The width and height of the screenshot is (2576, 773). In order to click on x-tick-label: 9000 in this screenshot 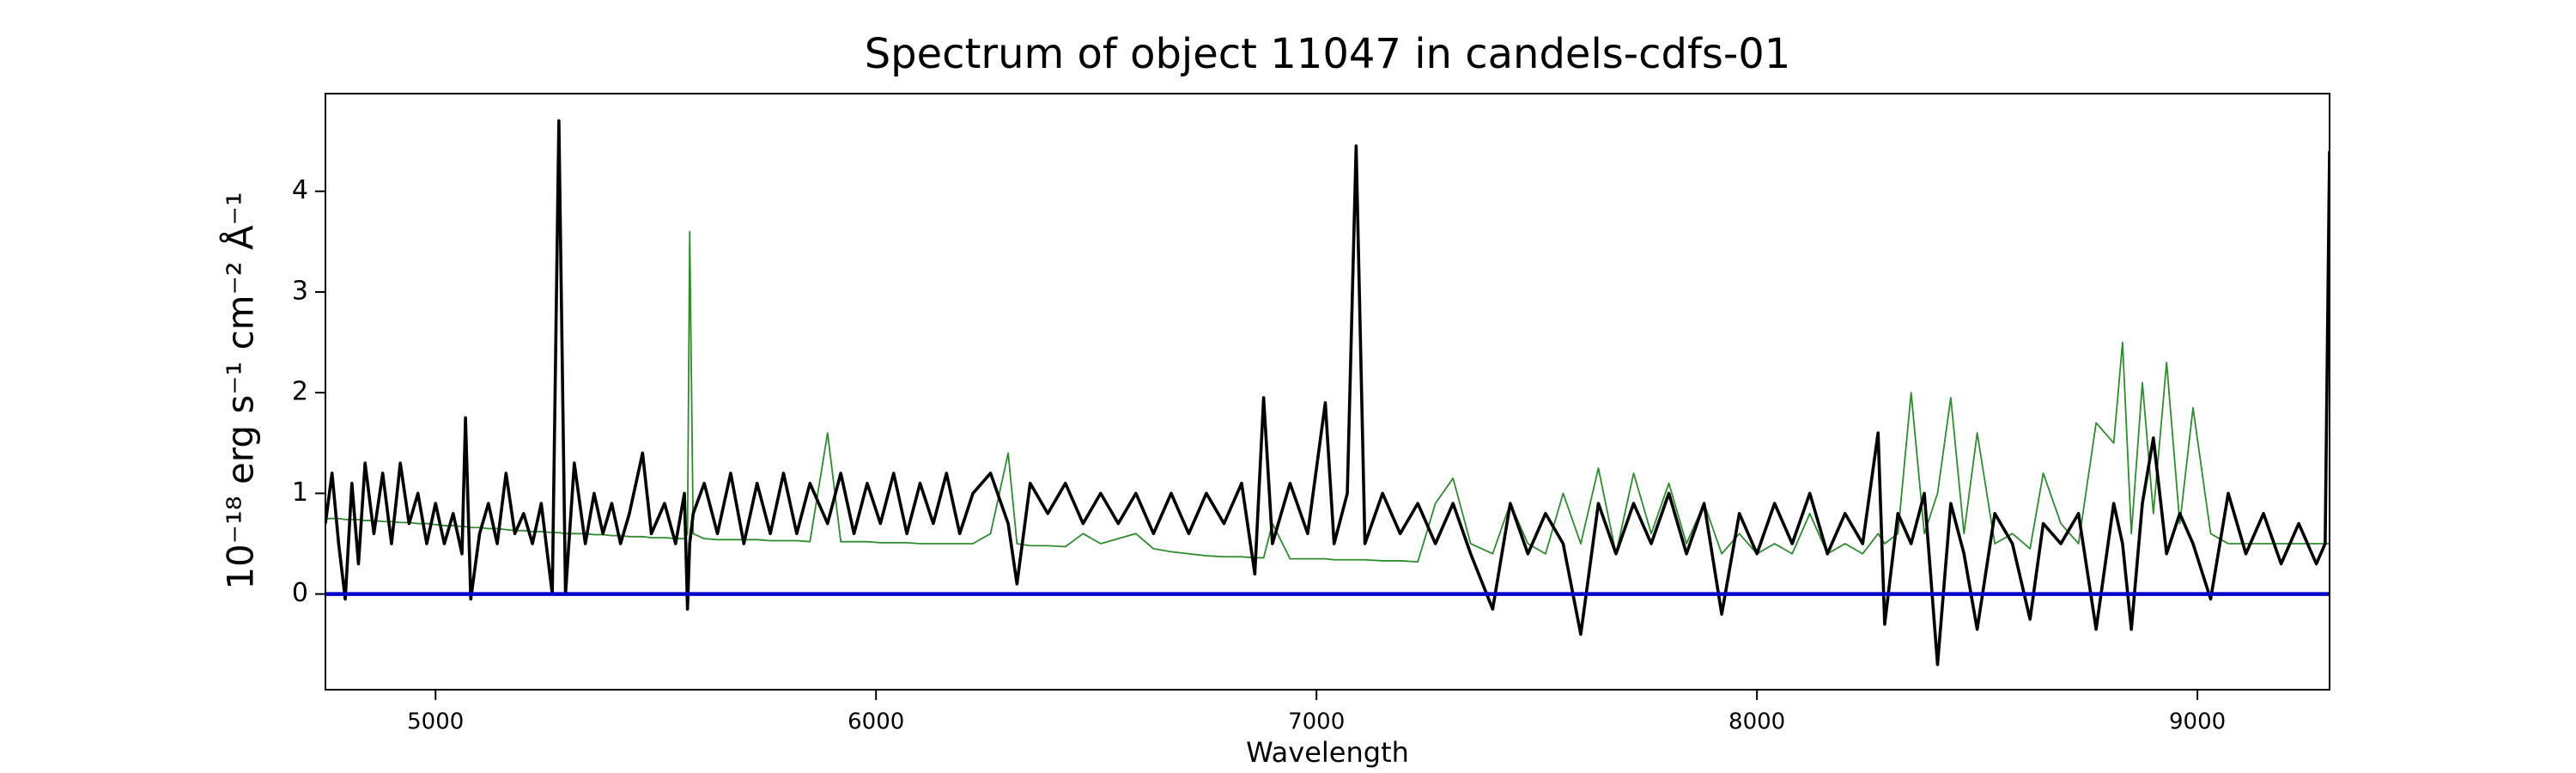, I will do `click(2197, 722)`.